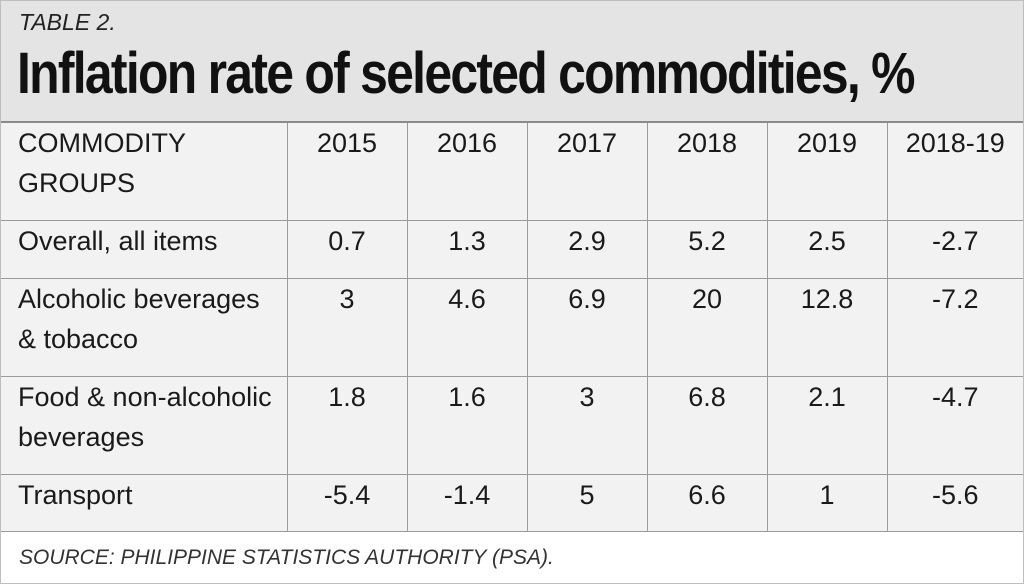 The height and width of the screenshot is (584, 1024). Describe the element at coordinates (707, 425) in the screenshot. I see `table-cell: 6.8` at that location.